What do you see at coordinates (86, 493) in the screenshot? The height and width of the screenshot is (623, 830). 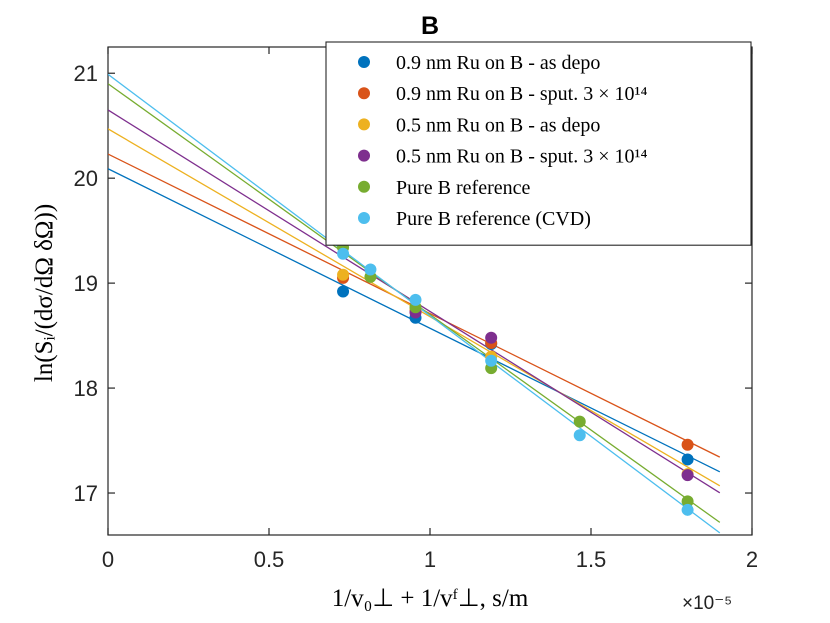 I see `y-tick-label: 17` at bounding box center [86, 493].